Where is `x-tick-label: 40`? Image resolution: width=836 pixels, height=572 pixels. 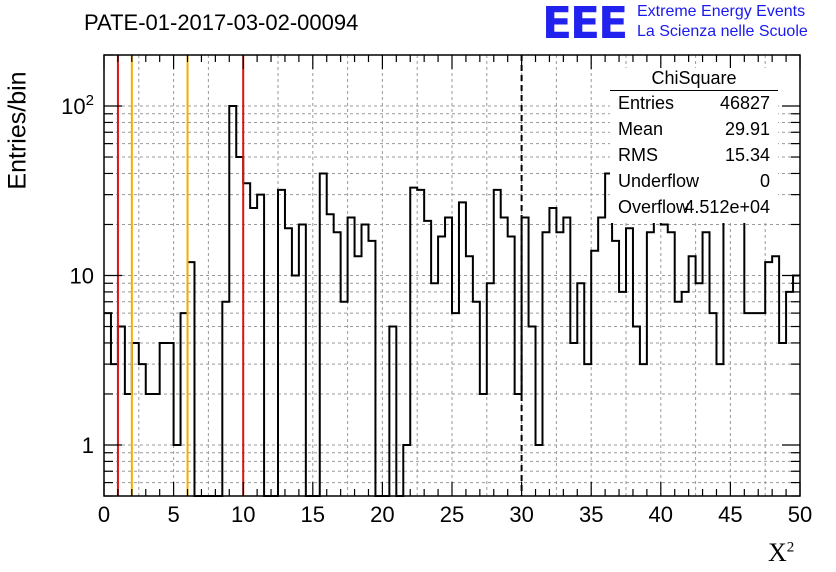
x-tick-label: 40 is located at coordinates (661, 514).